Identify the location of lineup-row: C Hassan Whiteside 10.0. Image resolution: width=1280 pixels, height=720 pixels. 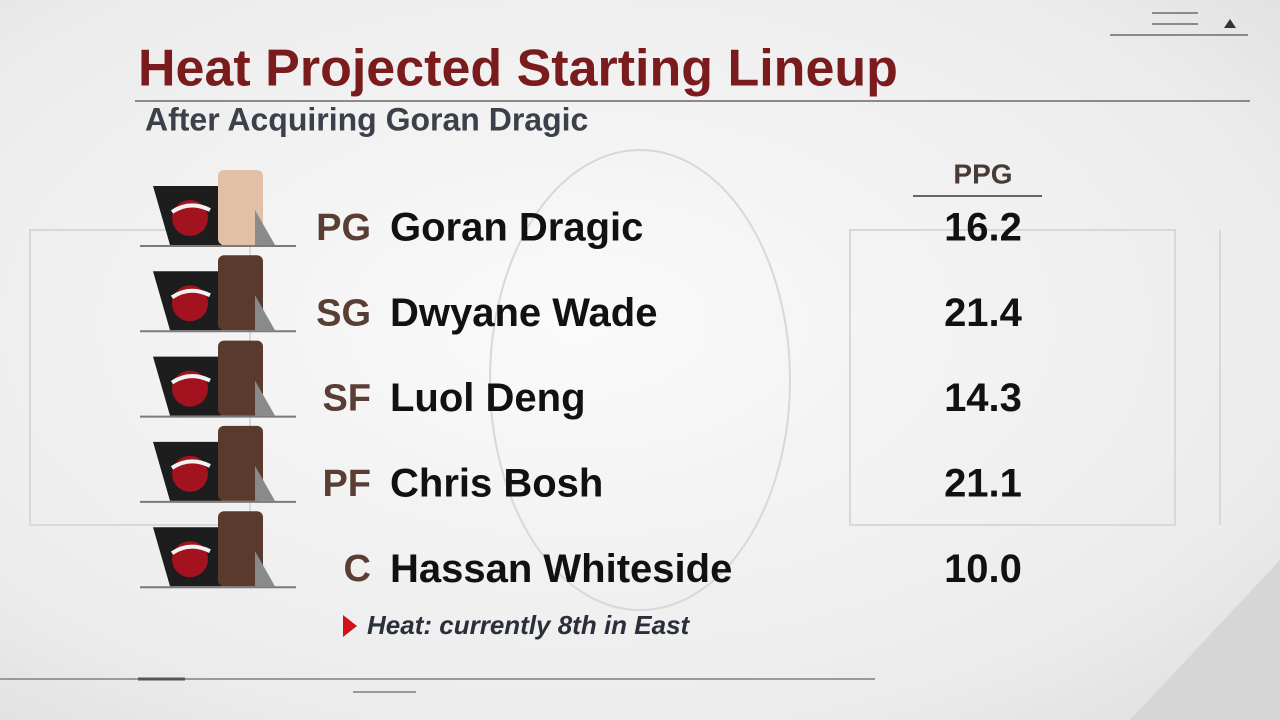
(581, 551).